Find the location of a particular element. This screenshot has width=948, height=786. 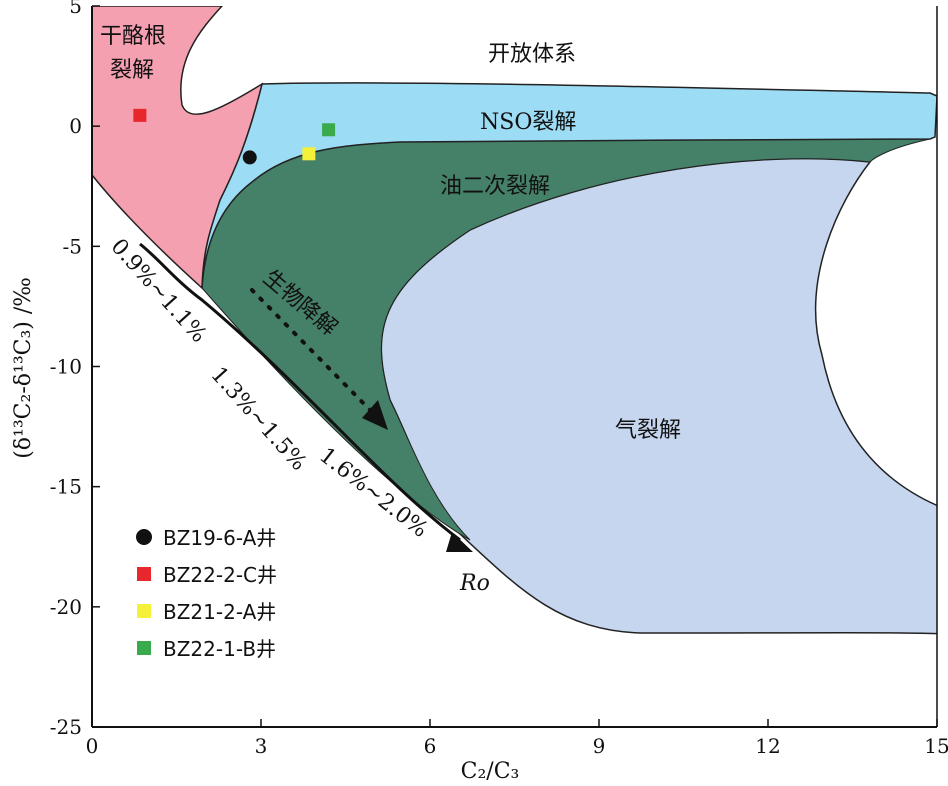

legend-label: BZ21-2-A井 is located at coordinates (219, 612).